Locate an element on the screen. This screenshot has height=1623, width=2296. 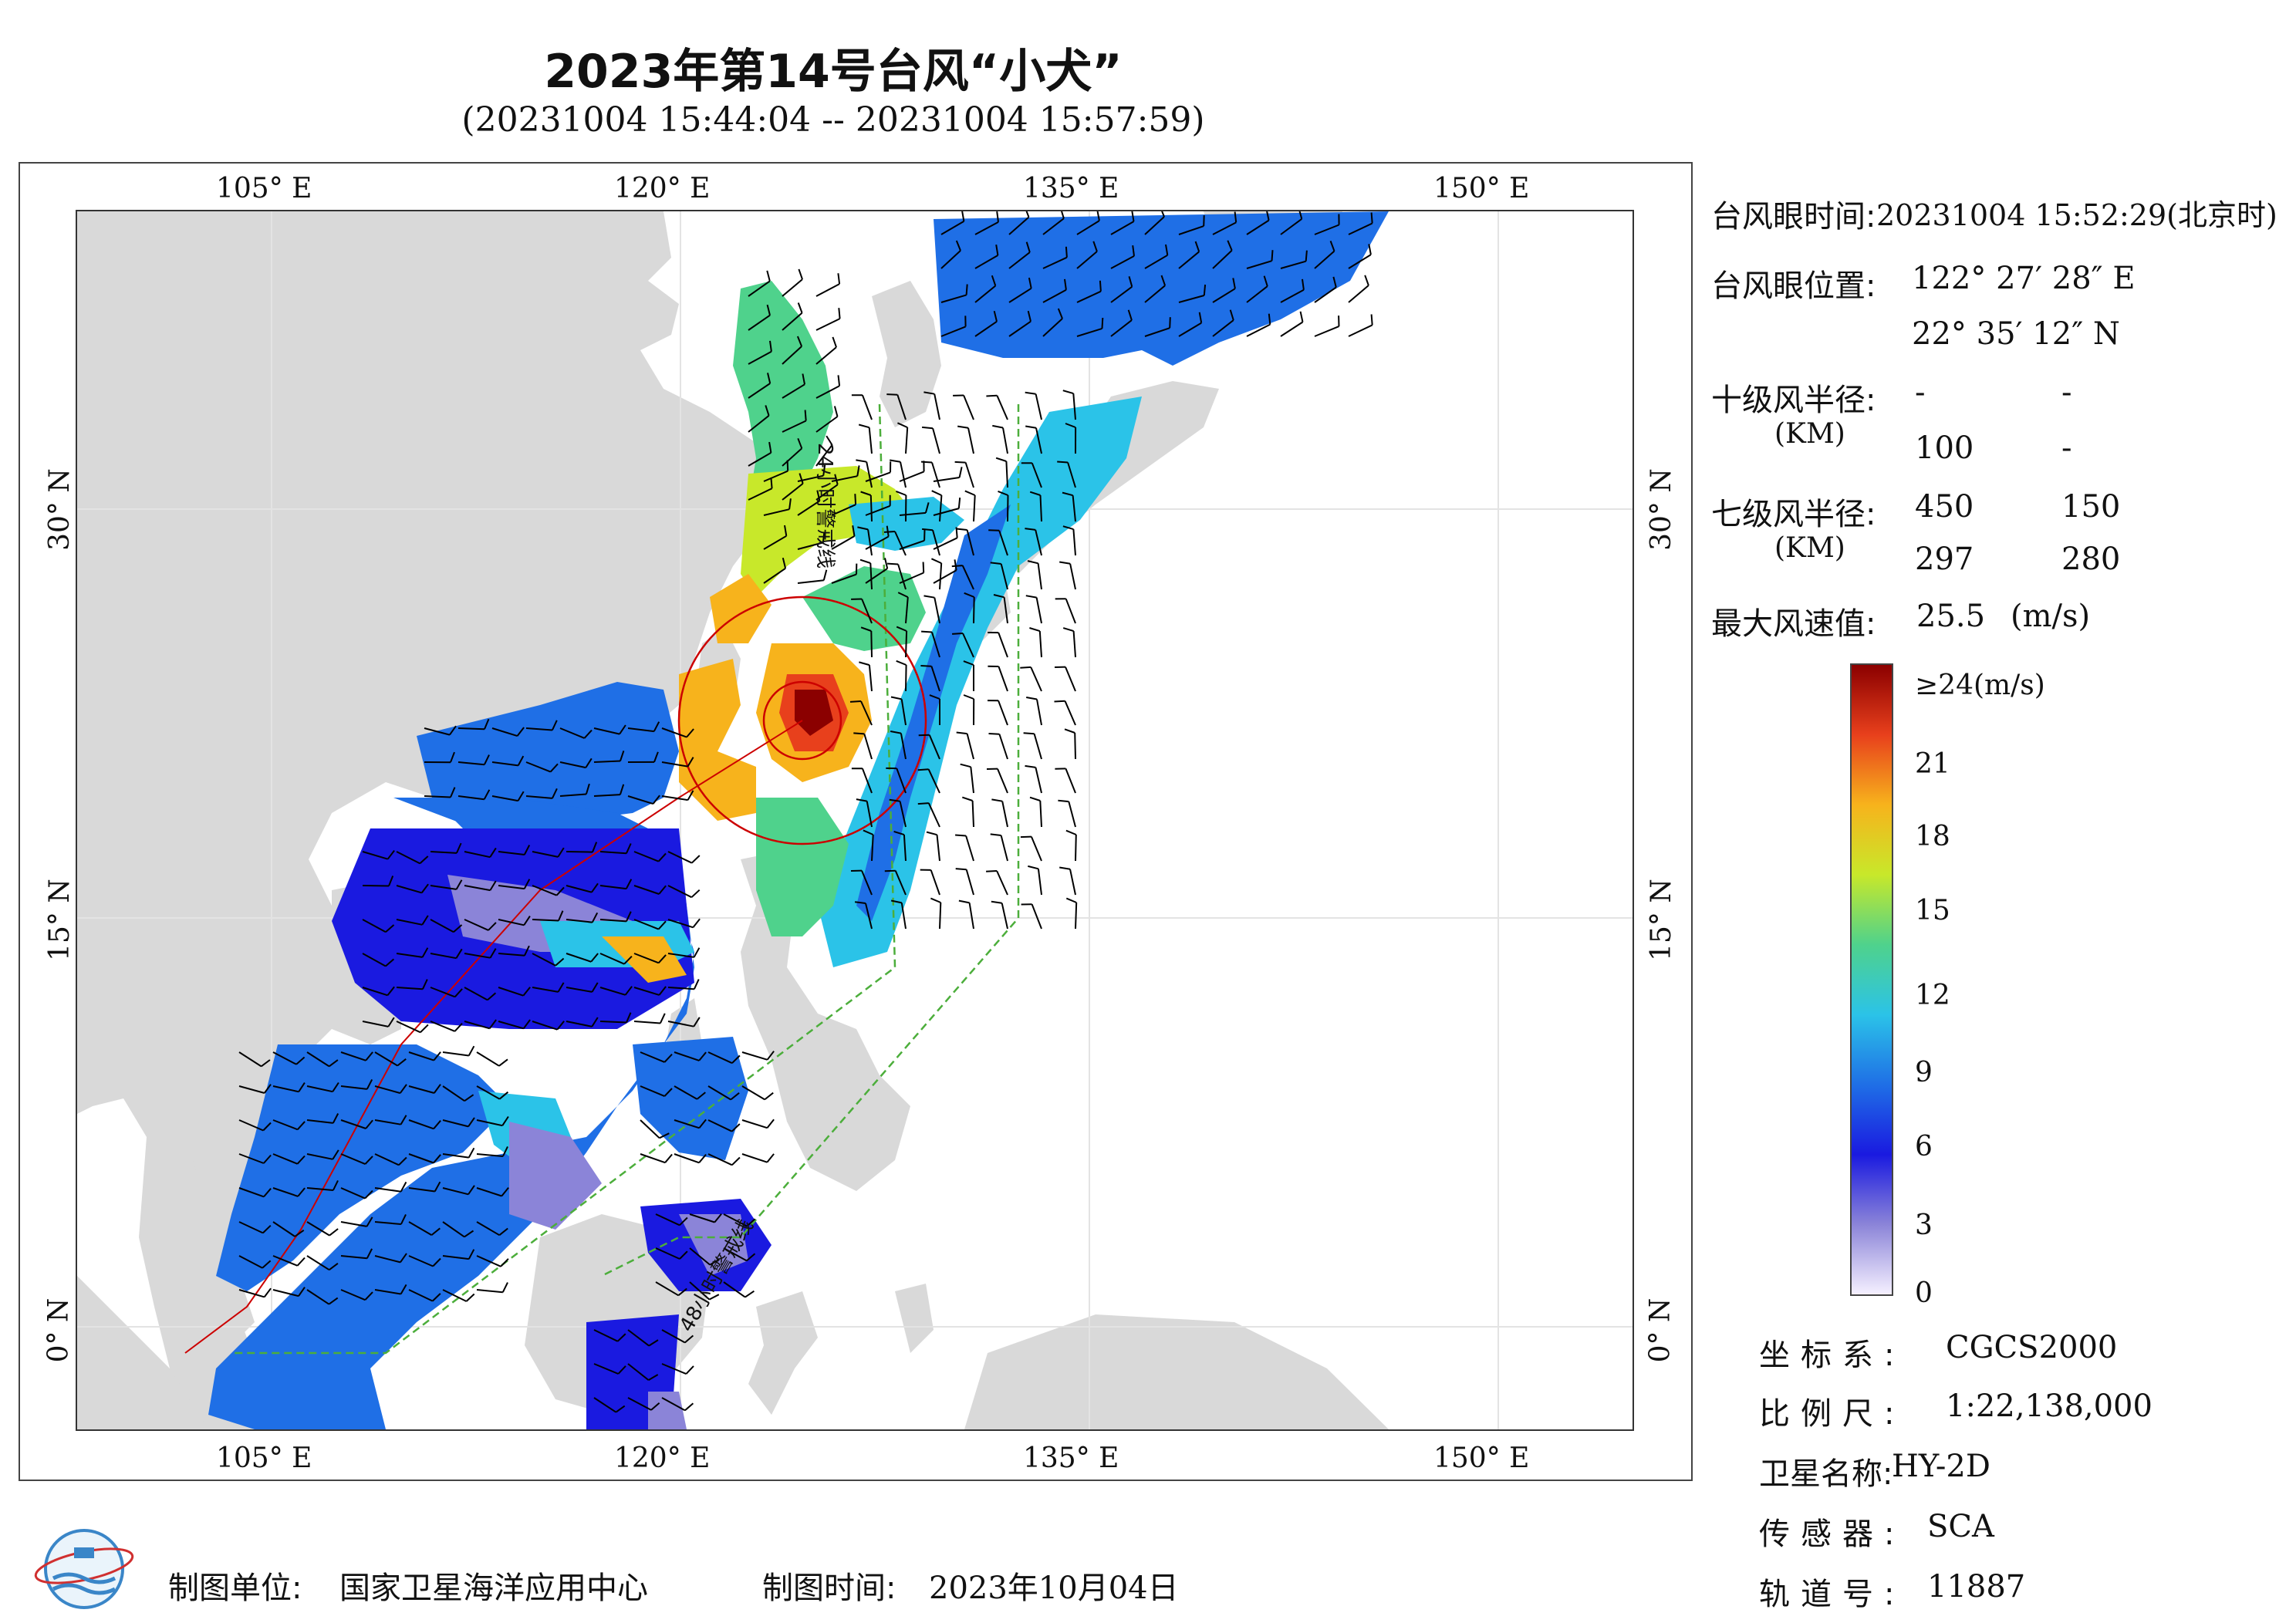
eye-longitude: 122° 27′ 28″ E is located at coordinates (2024, 278).